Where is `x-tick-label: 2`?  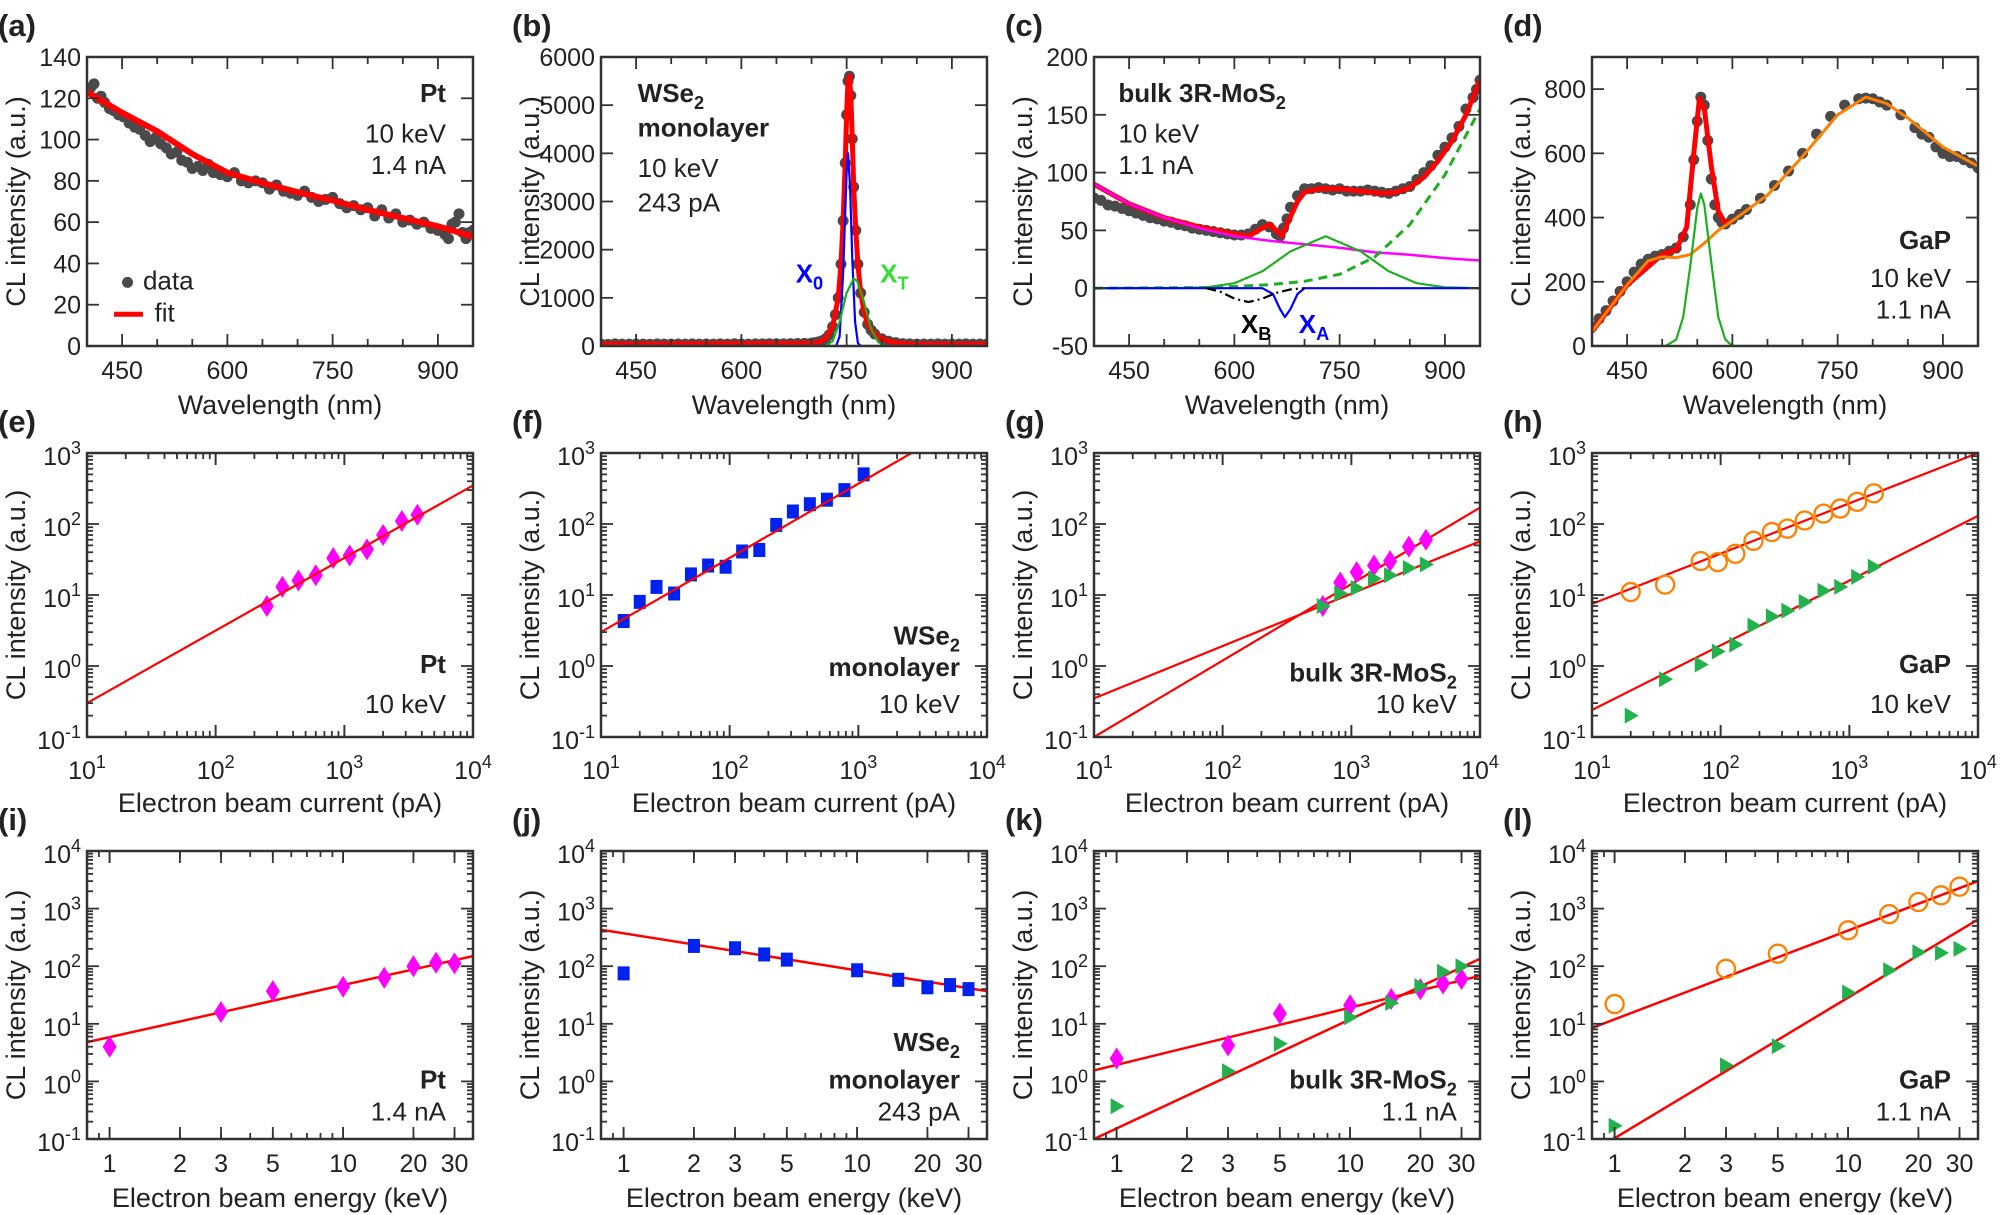
x-tick-label: 2 is located at coordinates (1187, 1164).